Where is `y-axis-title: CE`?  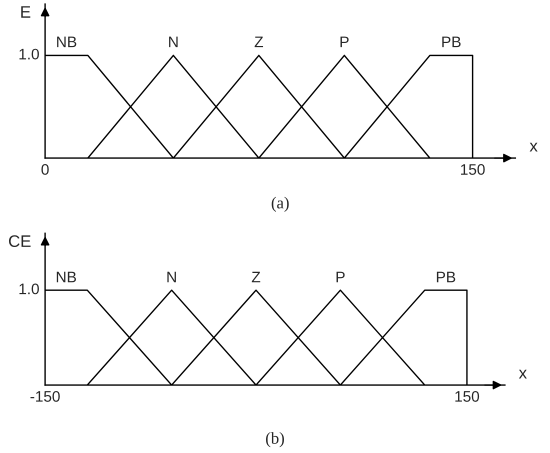 y-axis-title: CE is located at coordinates (20, 241).